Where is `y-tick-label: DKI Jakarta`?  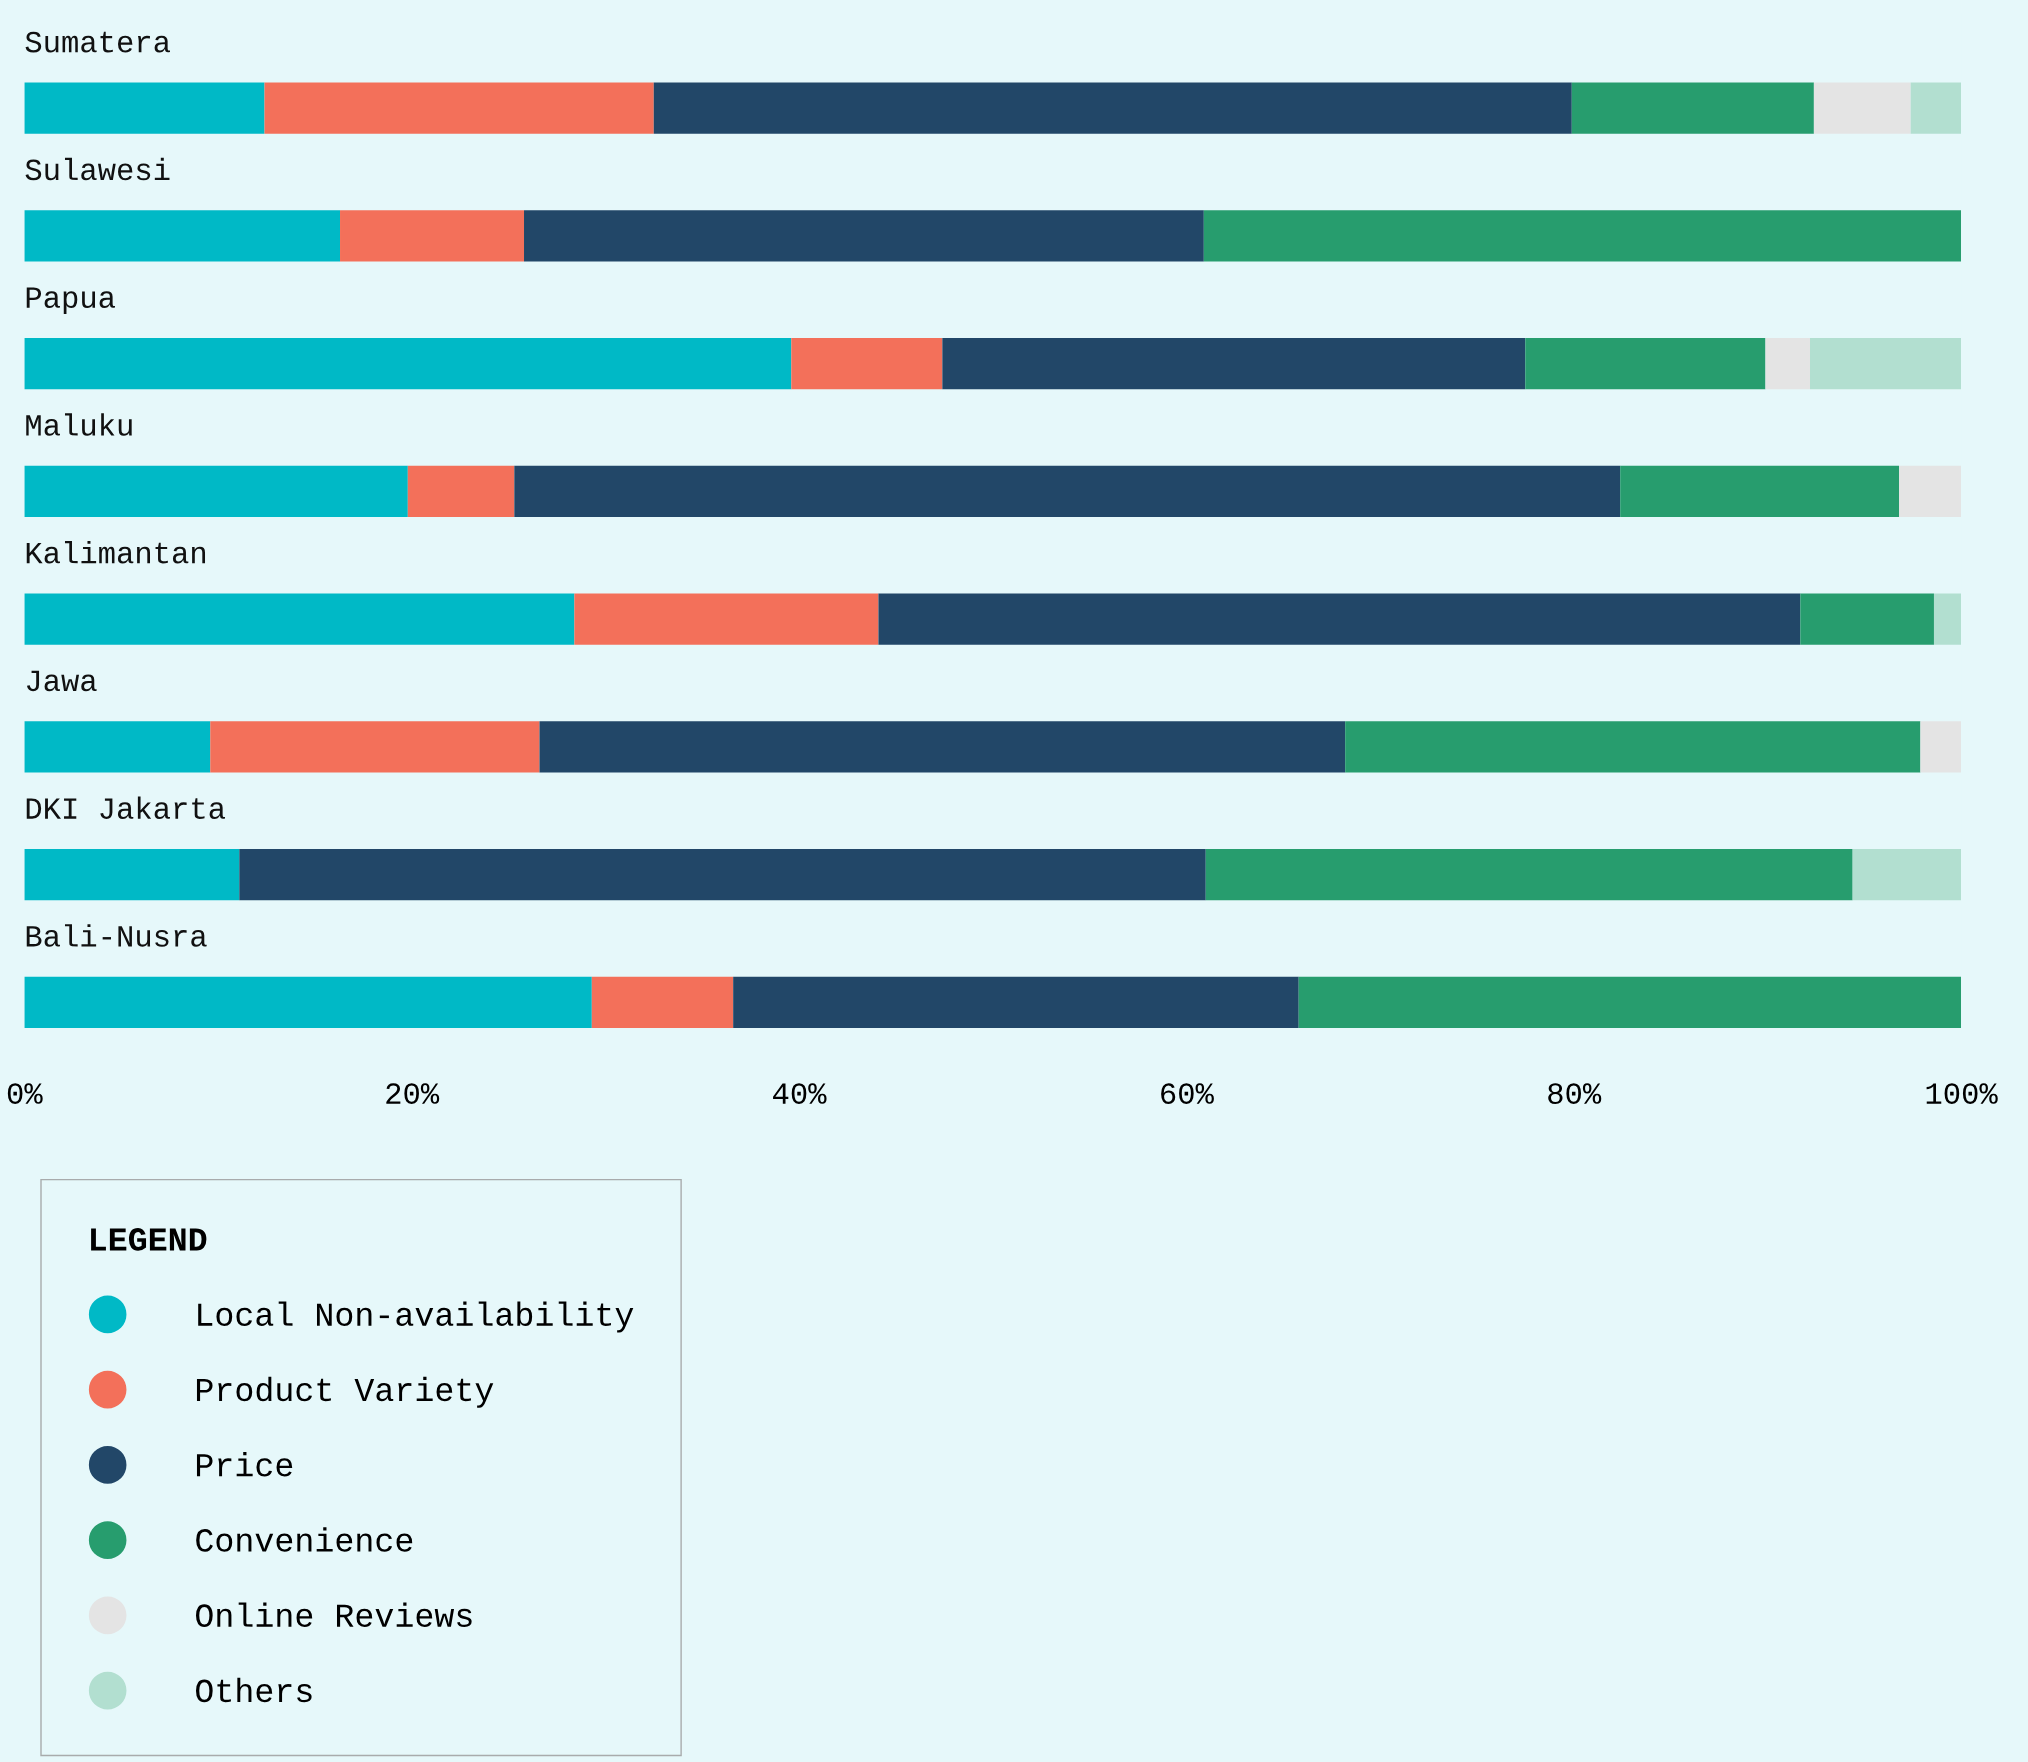 y-tick-label: DKI Jakarta is located at coordinates (126, 807).